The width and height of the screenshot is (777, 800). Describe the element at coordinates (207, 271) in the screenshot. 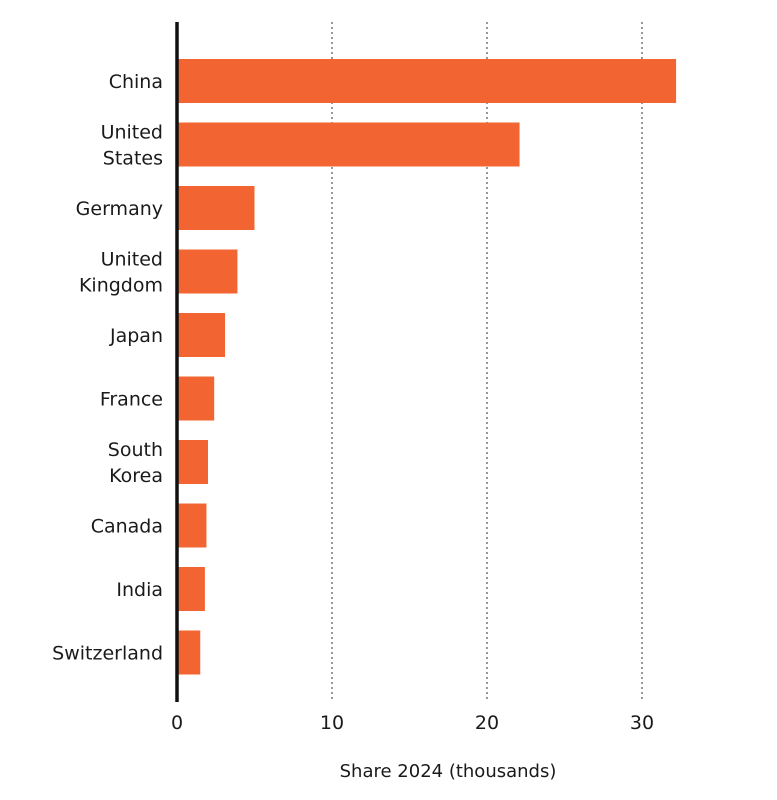

I see `bar-united-kingdom` at that location.